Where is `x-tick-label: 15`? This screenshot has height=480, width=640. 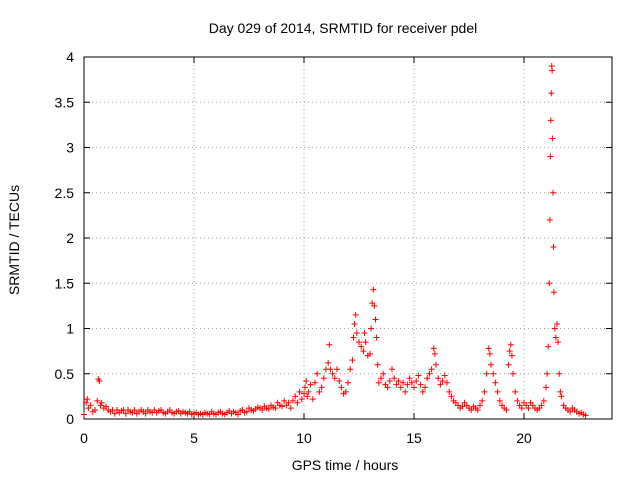 x-tick-label: 15 is located at coordinates (414, 438).